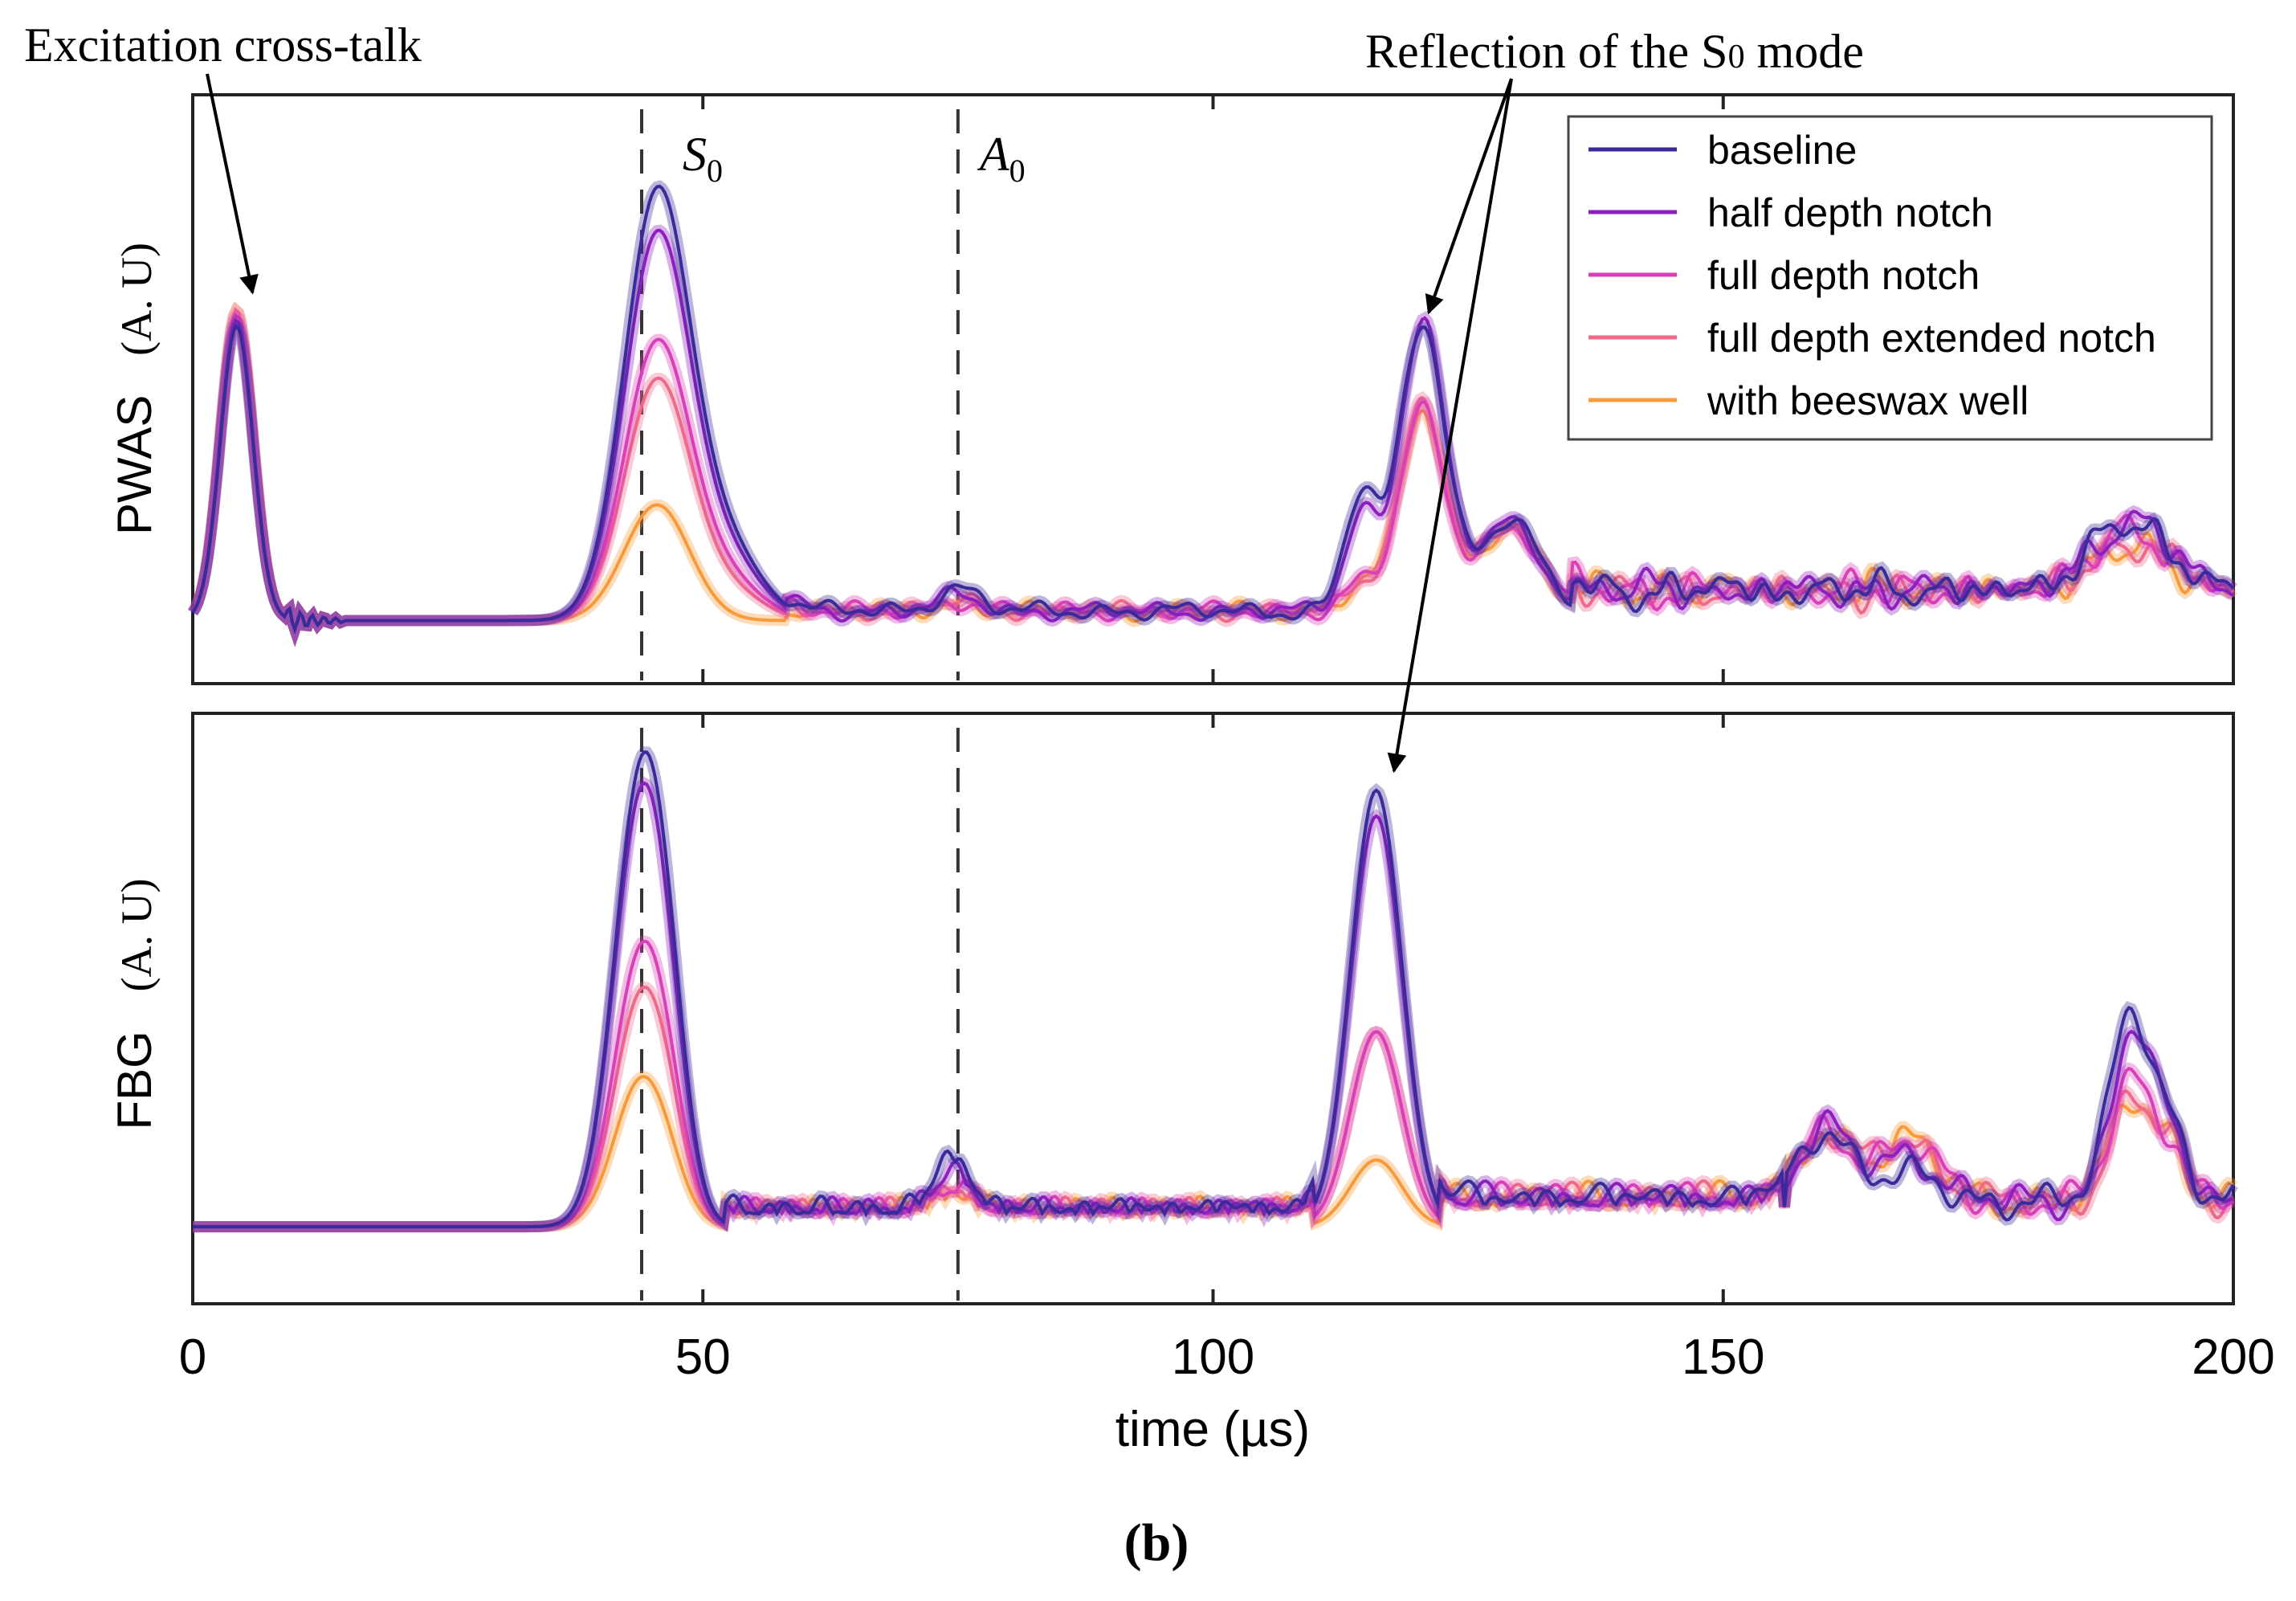 This screenshot has height=1601, width=2296. What do you see at coordinates (233, 184) in the screenshot?
I see `crosstalk-arrow` at bounding box center [233, 184].